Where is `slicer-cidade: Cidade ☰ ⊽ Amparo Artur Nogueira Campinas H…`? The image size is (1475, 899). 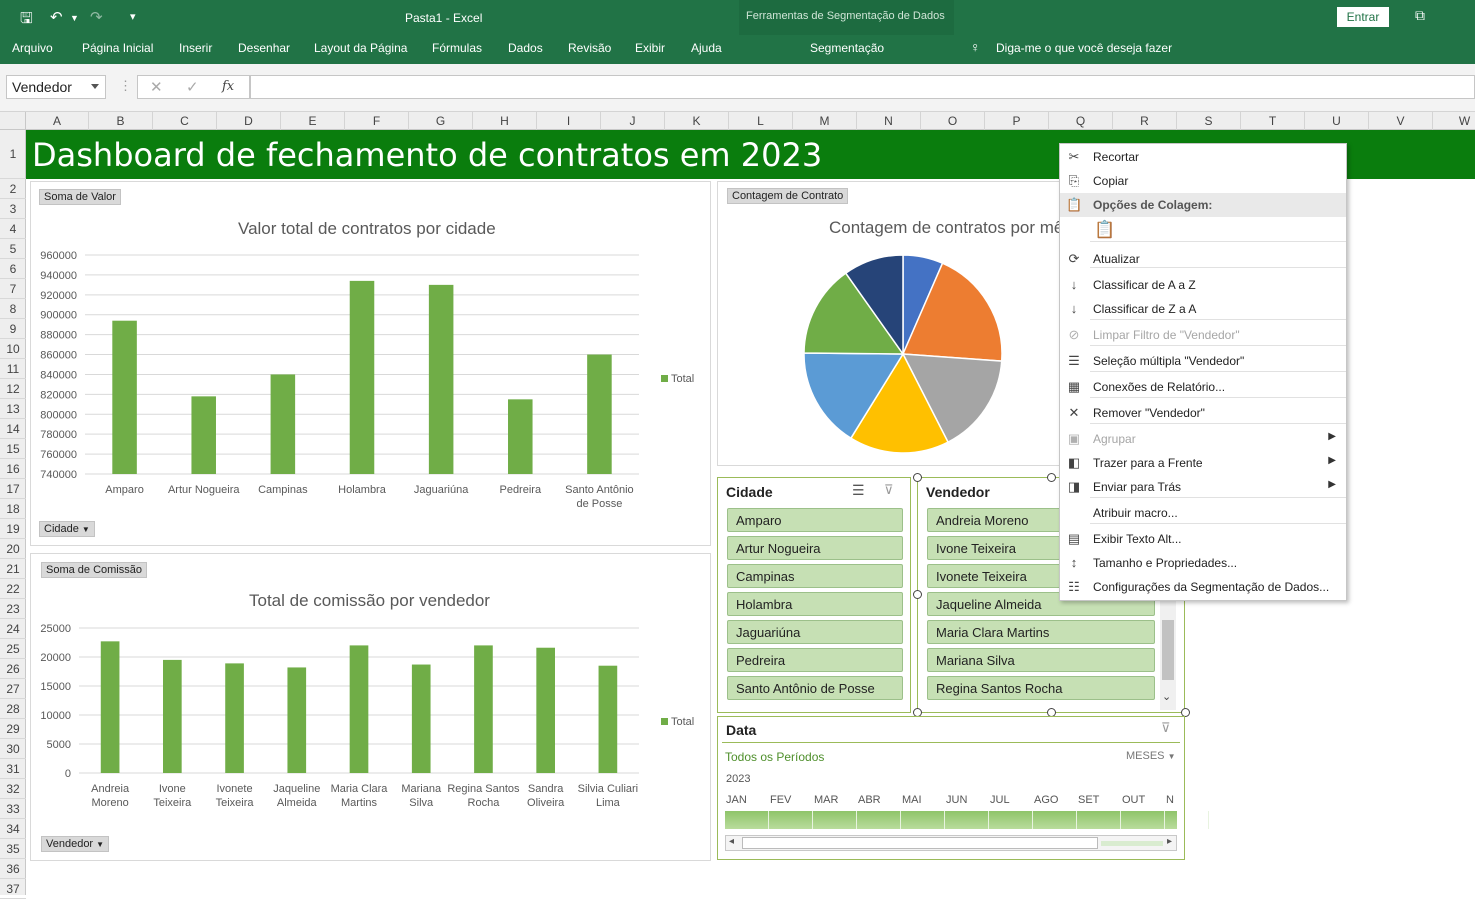 slicer-cidade: Cidade ☰ ⊽ Amparo Artur Nogueira Campinas H… is located at coordinates (814, 595).